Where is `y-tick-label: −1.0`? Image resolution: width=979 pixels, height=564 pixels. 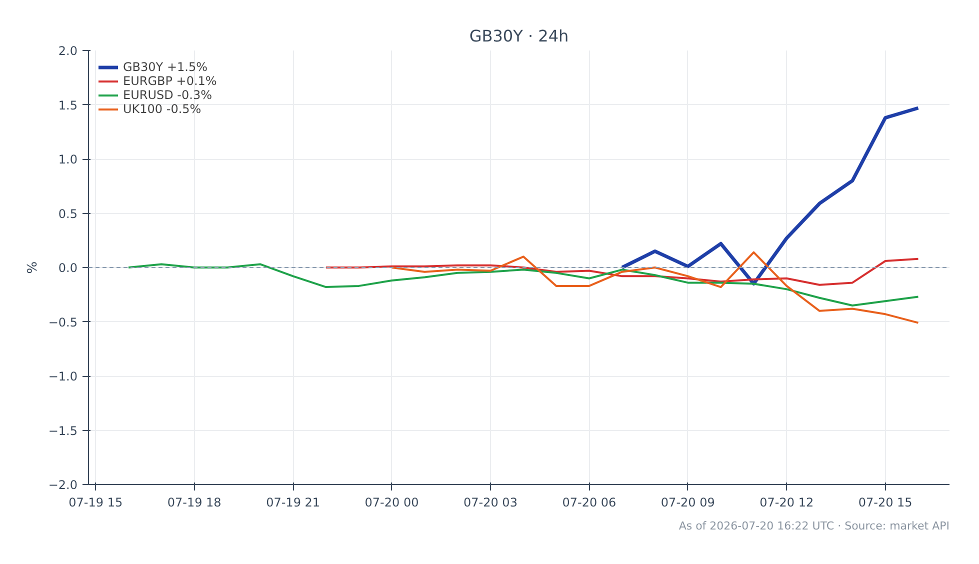
y-tick-label: −1.0 is located at coordinates (63, 377).